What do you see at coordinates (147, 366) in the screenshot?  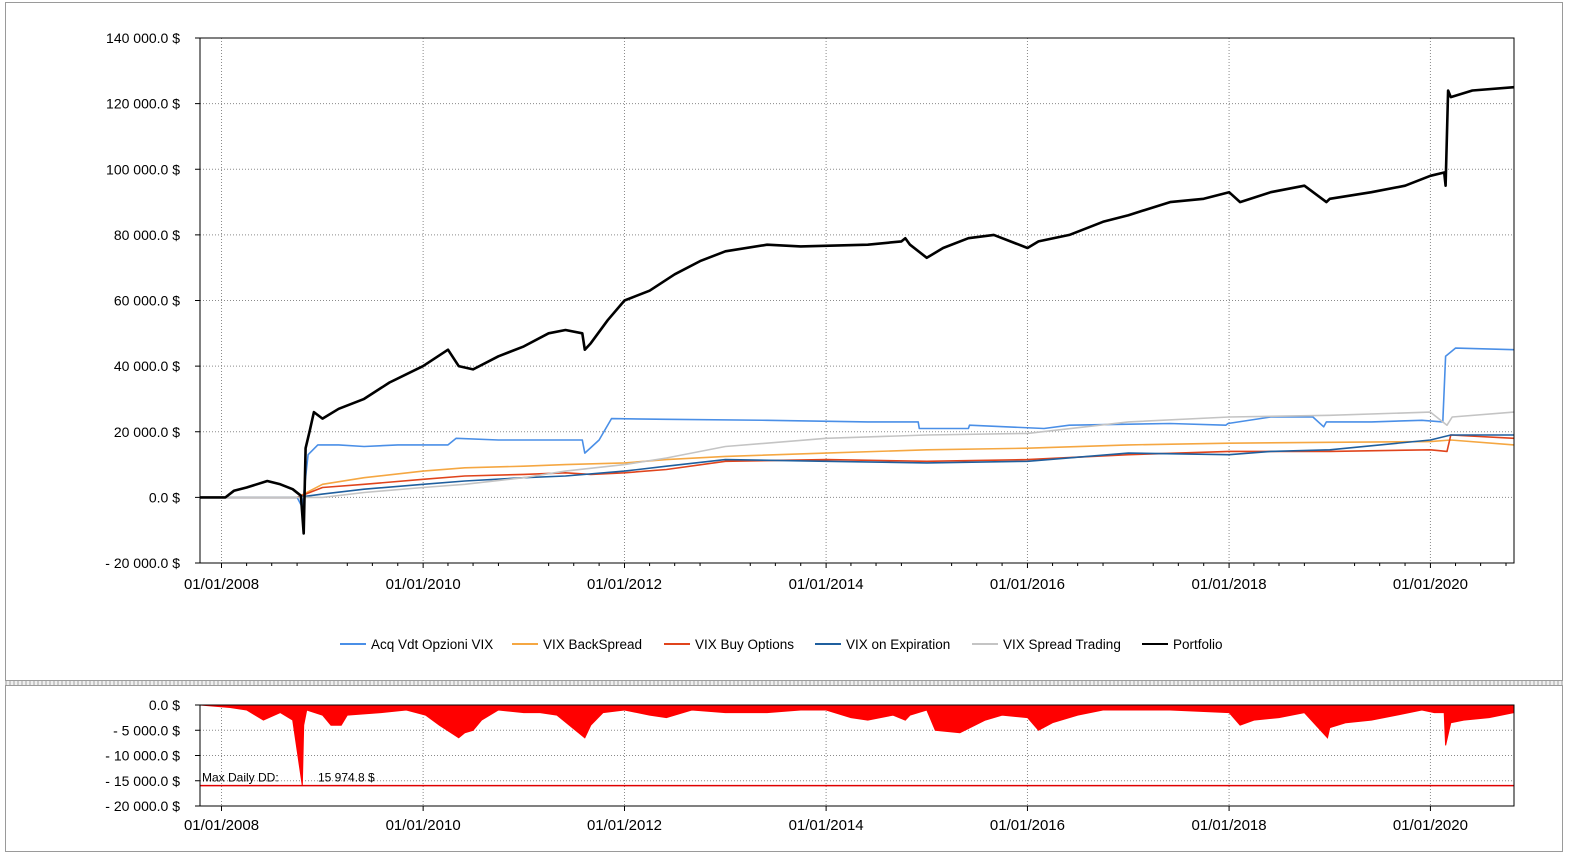 I see `y-tick-label: 40 000.0 $` at bounding box center [147, 366].